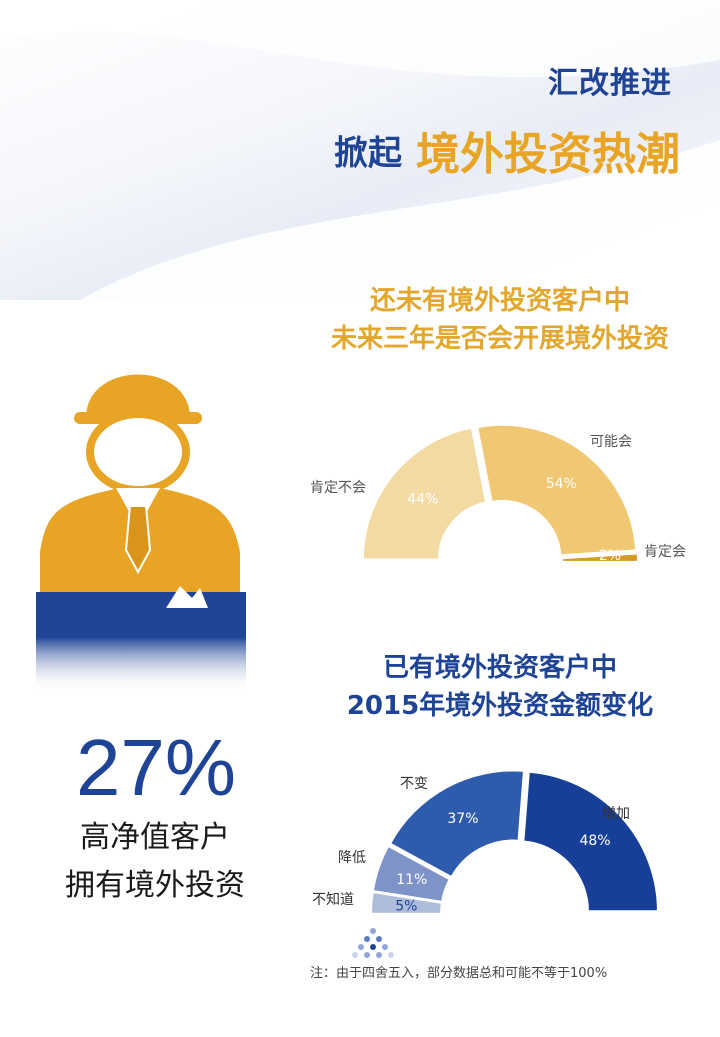  What do you see at coordinates (187, 597) in the screenshot?
I see `pocket-square-icon` at bounding box center [187, 597].